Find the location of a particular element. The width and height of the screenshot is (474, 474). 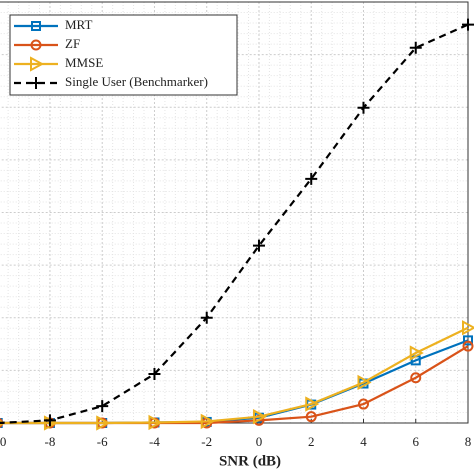

legend-label: MMSE is located at coordinates (84, 62).